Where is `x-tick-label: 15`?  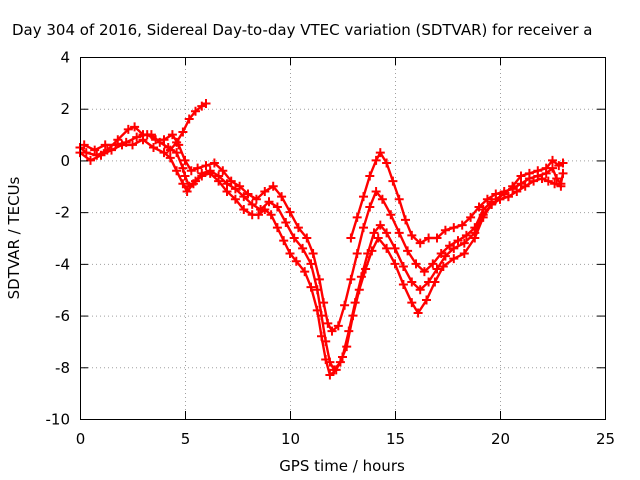
x-tick-label: 15 is located at coordinates (395, 439).